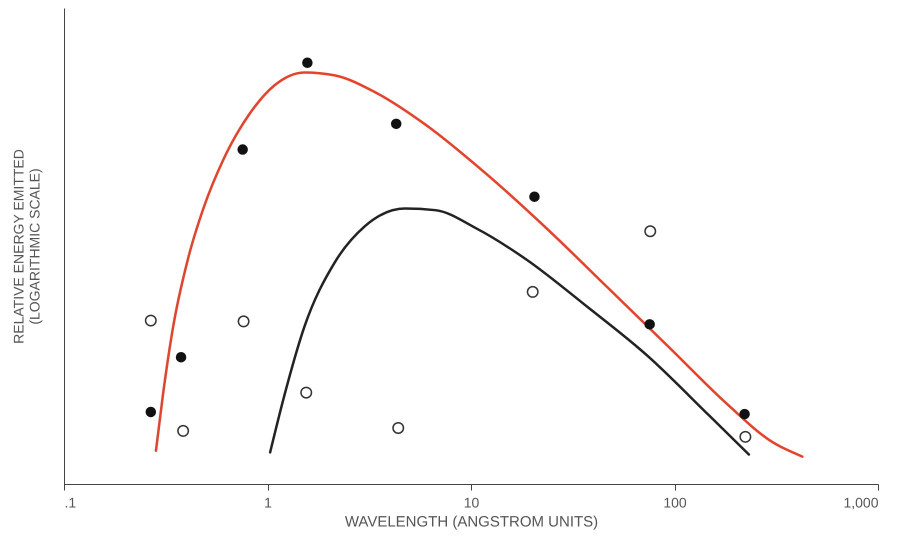 The image size is (897, 537). What do you see at coordinates (268, 502) in the screenshot?
I see `x-tick-label: 1` at bounding box center [268, 502].